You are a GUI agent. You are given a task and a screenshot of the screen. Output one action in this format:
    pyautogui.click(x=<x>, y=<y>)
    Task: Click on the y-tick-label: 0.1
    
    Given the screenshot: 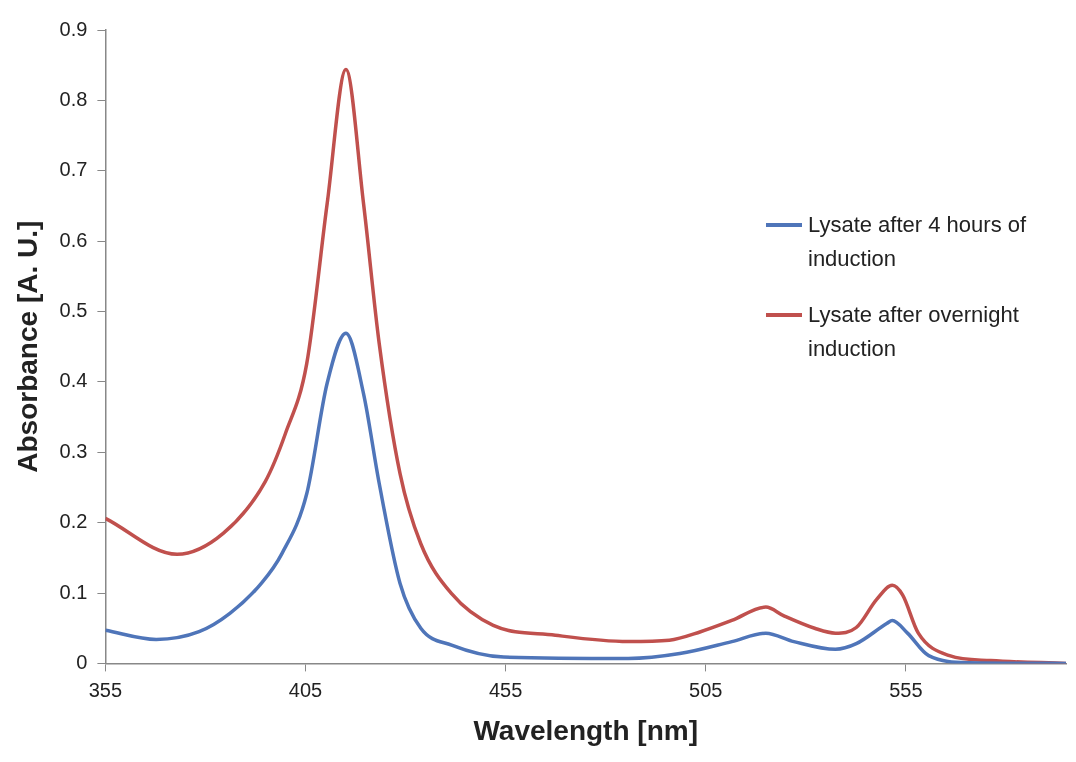 What is the action you would take?
    pyautogui.click(x=73, y=591)
    